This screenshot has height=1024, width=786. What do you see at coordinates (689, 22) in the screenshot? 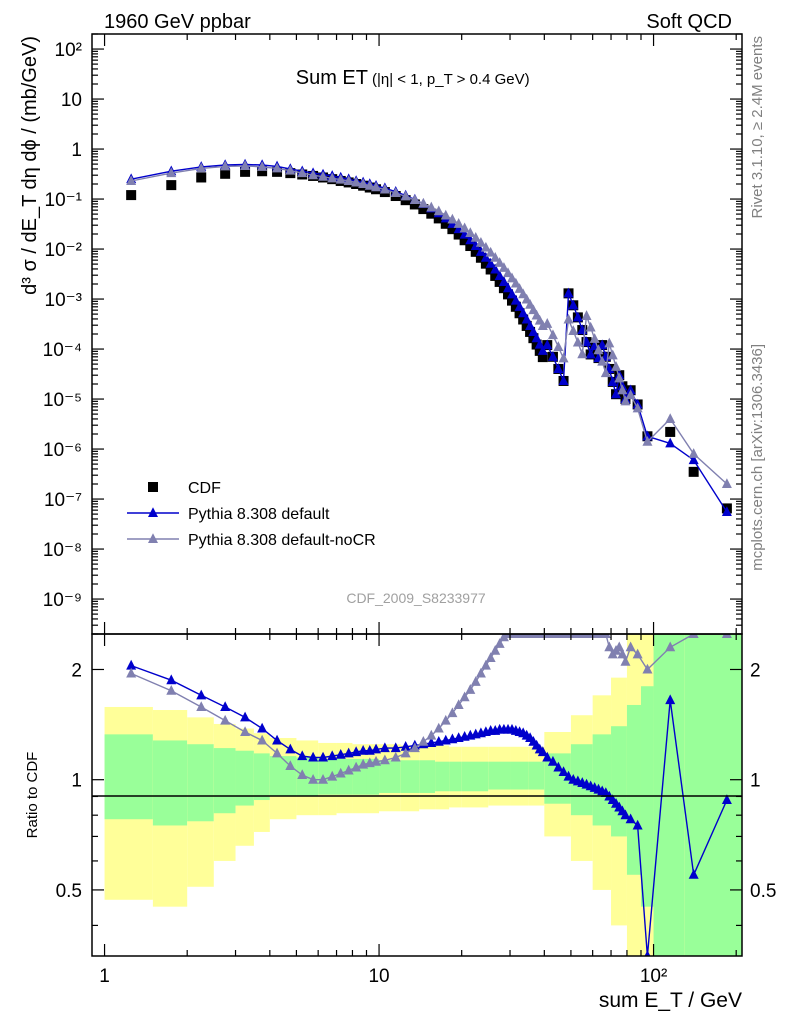
I see `header-right-label: Soft QCD` at bounding box center [689, 22].